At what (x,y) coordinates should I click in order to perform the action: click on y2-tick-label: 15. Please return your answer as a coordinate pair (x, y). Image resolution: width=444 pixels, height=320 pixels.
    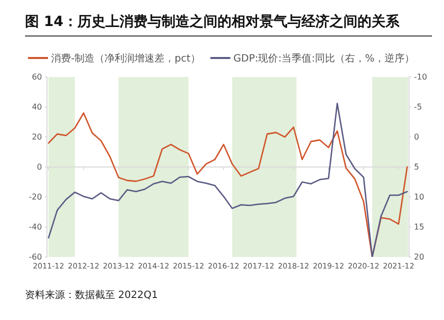
    Looking at the image, I should click on (419, 227).